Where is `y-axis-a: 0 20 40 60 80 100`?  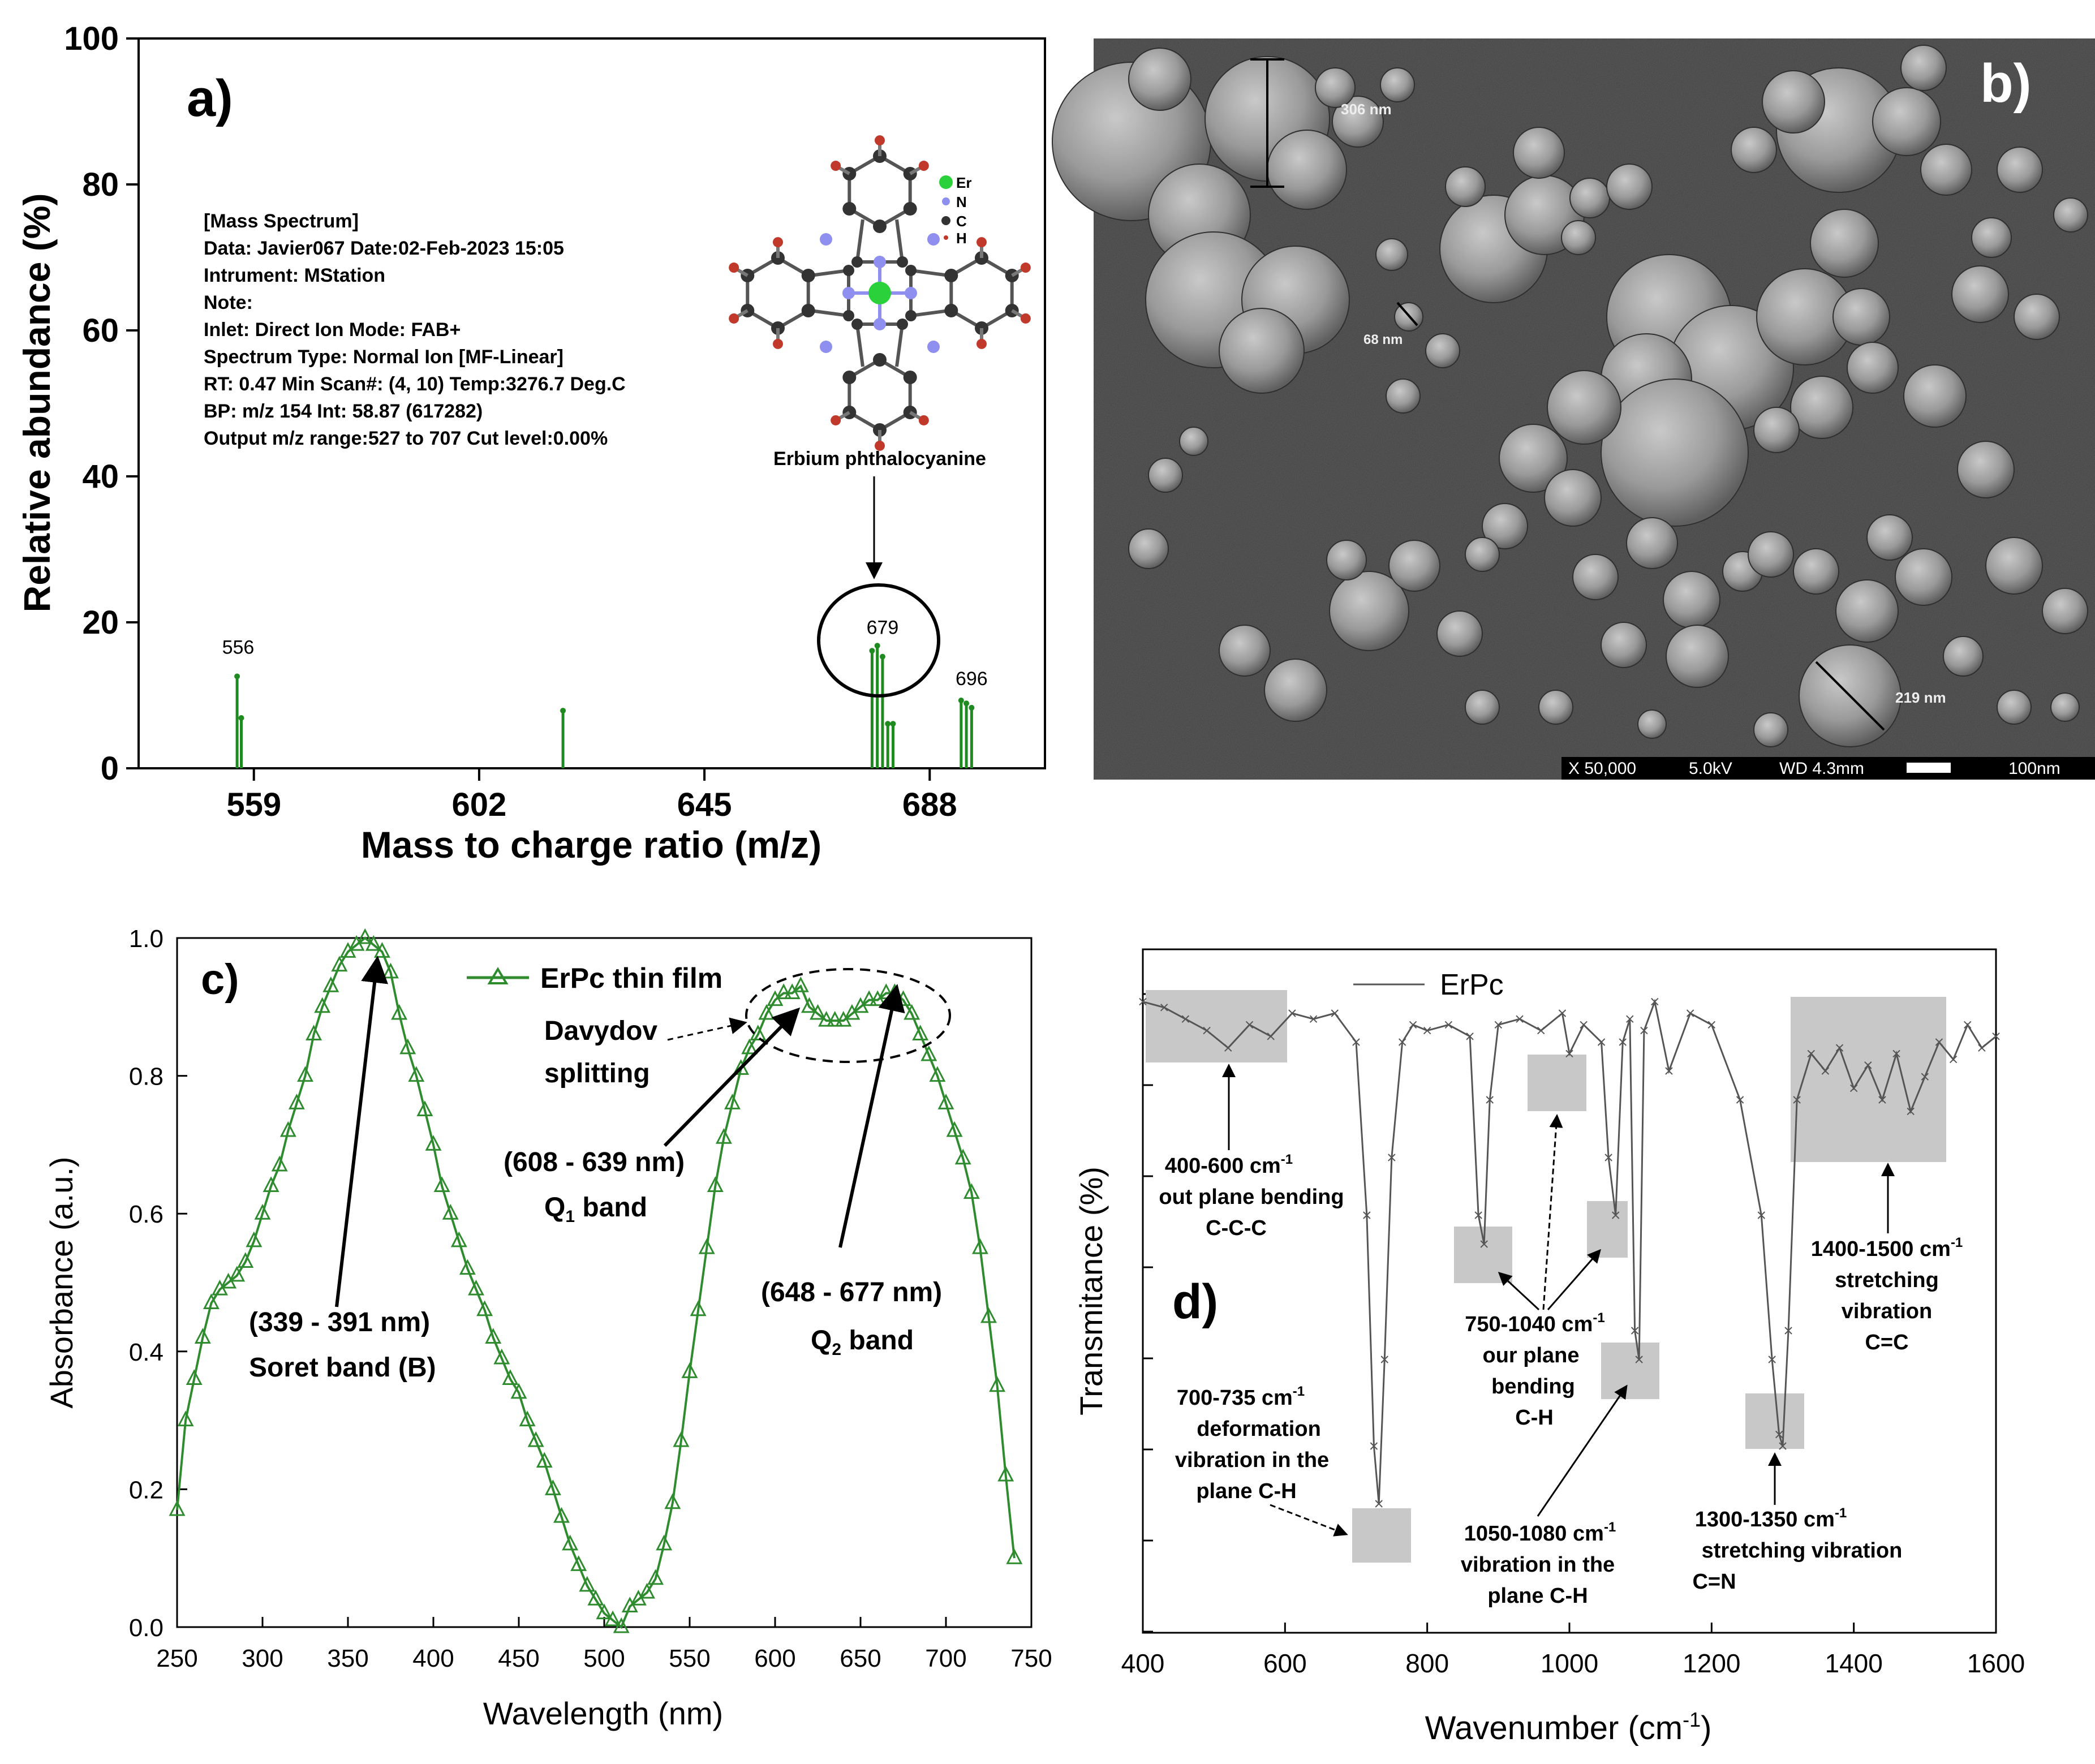 y-axis-a: 0 20 40 60 80 100 is located at coordinates (101, 404).